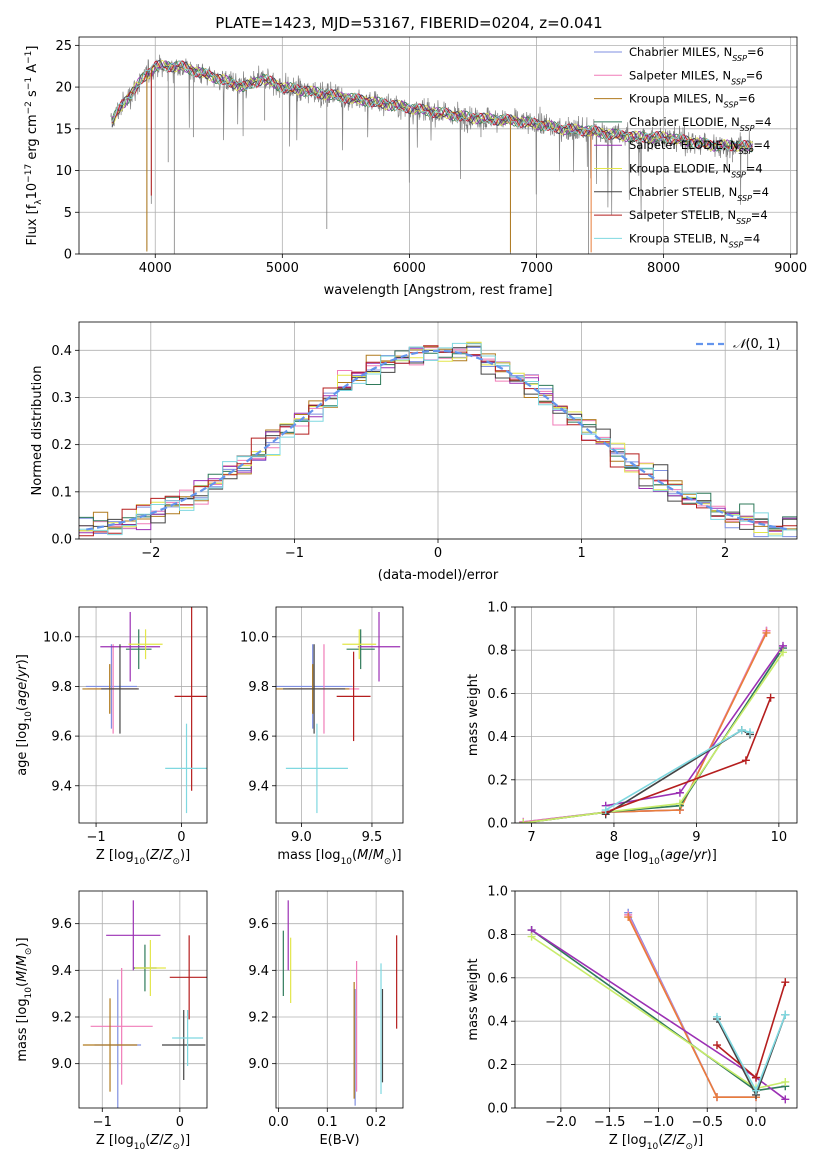 This screenshot has width=819, height=1170. I want to click on x-tick-label: 9, so click(696, 837).